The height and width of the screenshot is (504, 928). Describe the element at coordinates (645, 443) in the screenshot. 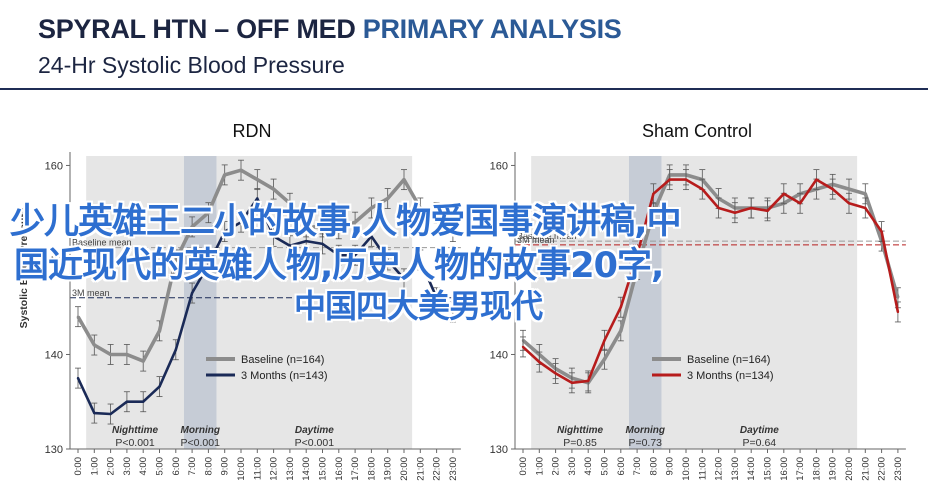

I see `period-p-value: P=0.73` at that location.